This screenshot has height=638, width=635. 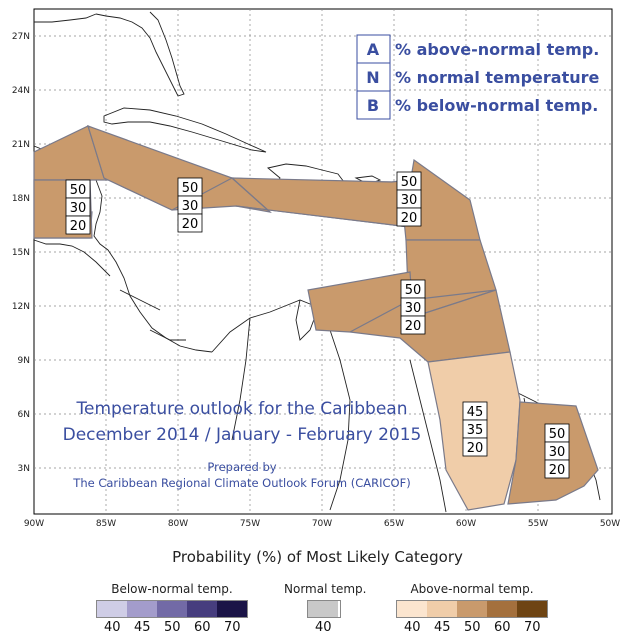 What do you see at coordinates (317, 557) in the screenshot?
I see `legend-heading: Probability (%) of Most Likely Category` at bounding box center [317, 557].